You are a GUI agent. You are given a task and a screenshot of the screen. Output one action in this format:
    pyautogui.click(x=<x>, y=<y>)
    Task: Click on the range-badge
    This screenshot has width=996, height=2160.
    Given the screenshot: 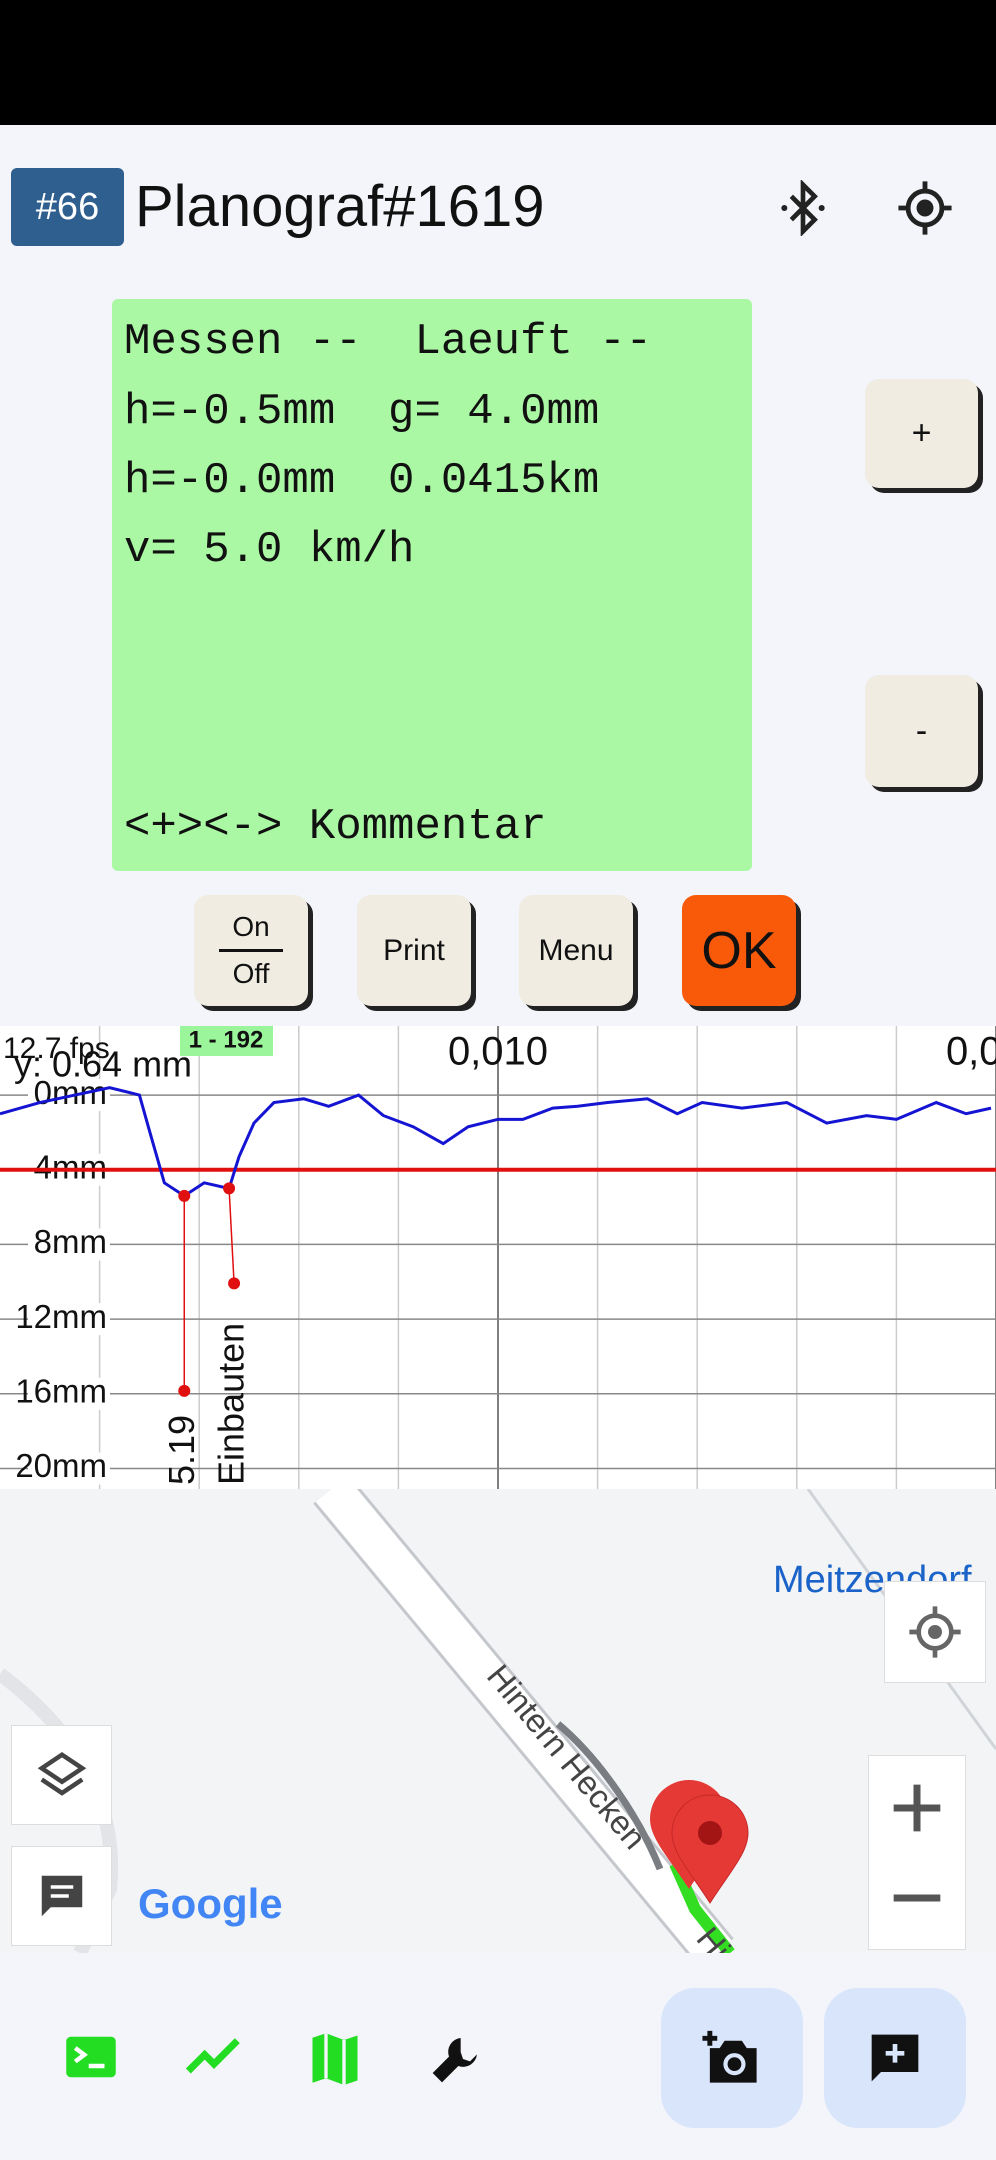 What is the action you would take?
    pyautogui.click(x=226, y=1041)
    